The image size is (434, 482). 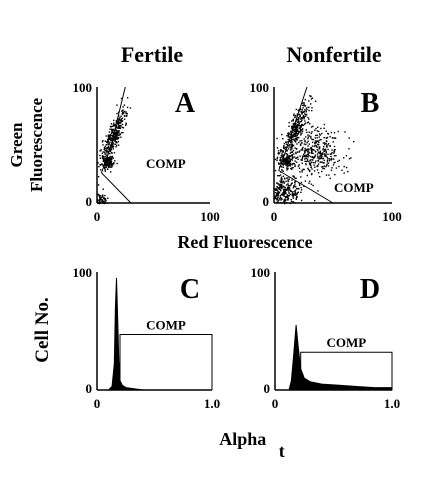 I want to click on y-tick-label: 0, so click(x=89, y=201).